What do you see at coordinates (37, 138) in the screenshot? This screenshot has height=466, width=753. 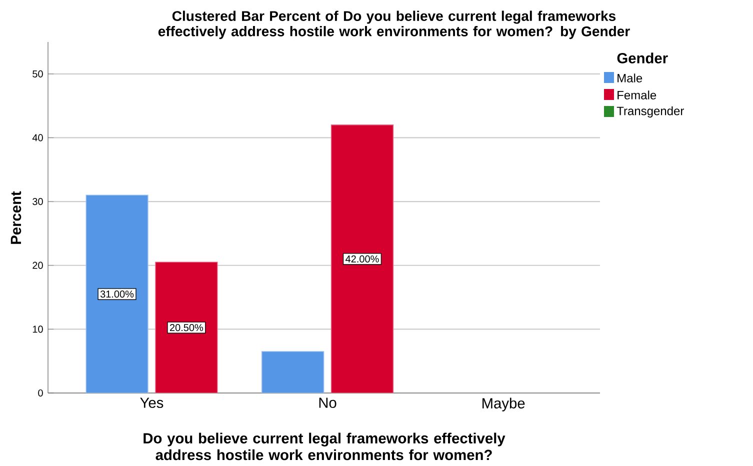 I see `y-tick-label: 40` at bounding box center [37, 138].